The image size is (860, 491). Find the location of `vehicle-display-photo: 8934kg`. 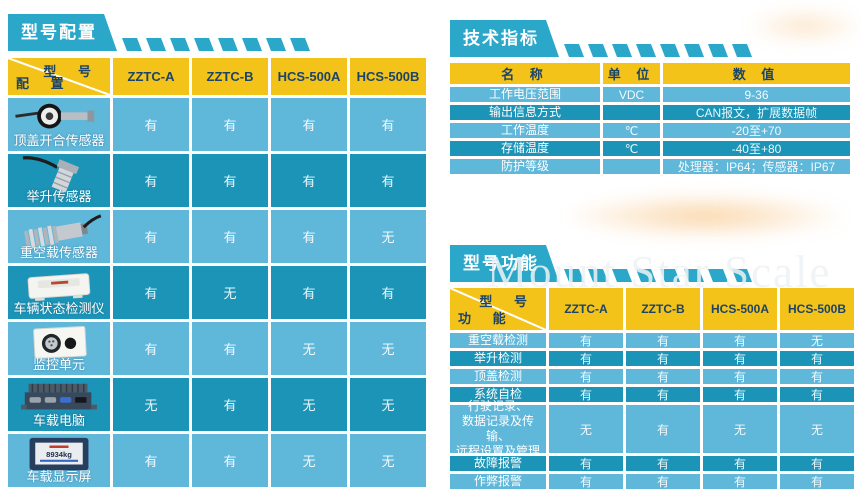

vehicle-display-photo: 8934kg is located at coordinates (59, 454).